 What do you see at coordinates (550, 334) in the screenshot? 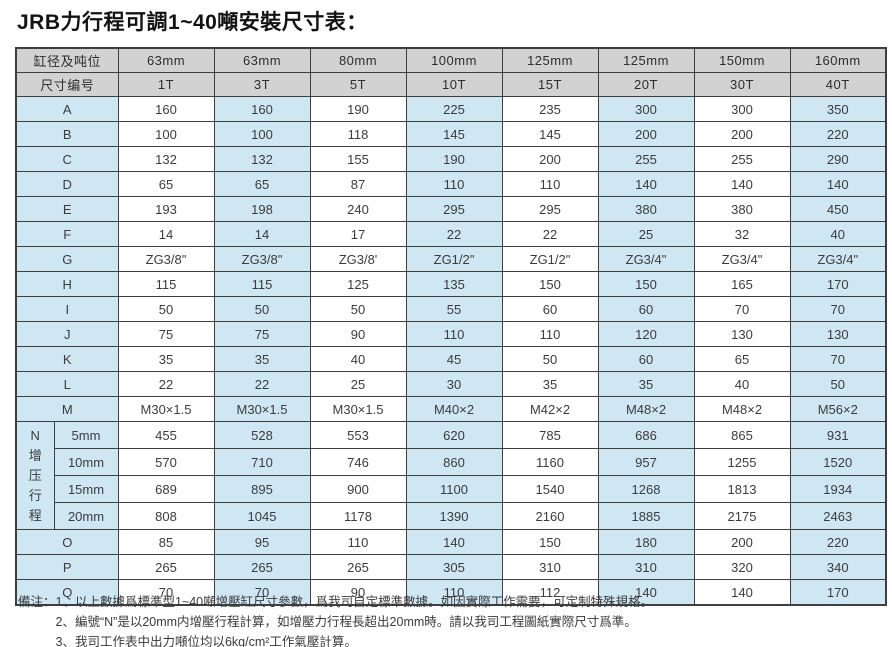
I see `table-cell: 110` at bounding box center [550, 334].